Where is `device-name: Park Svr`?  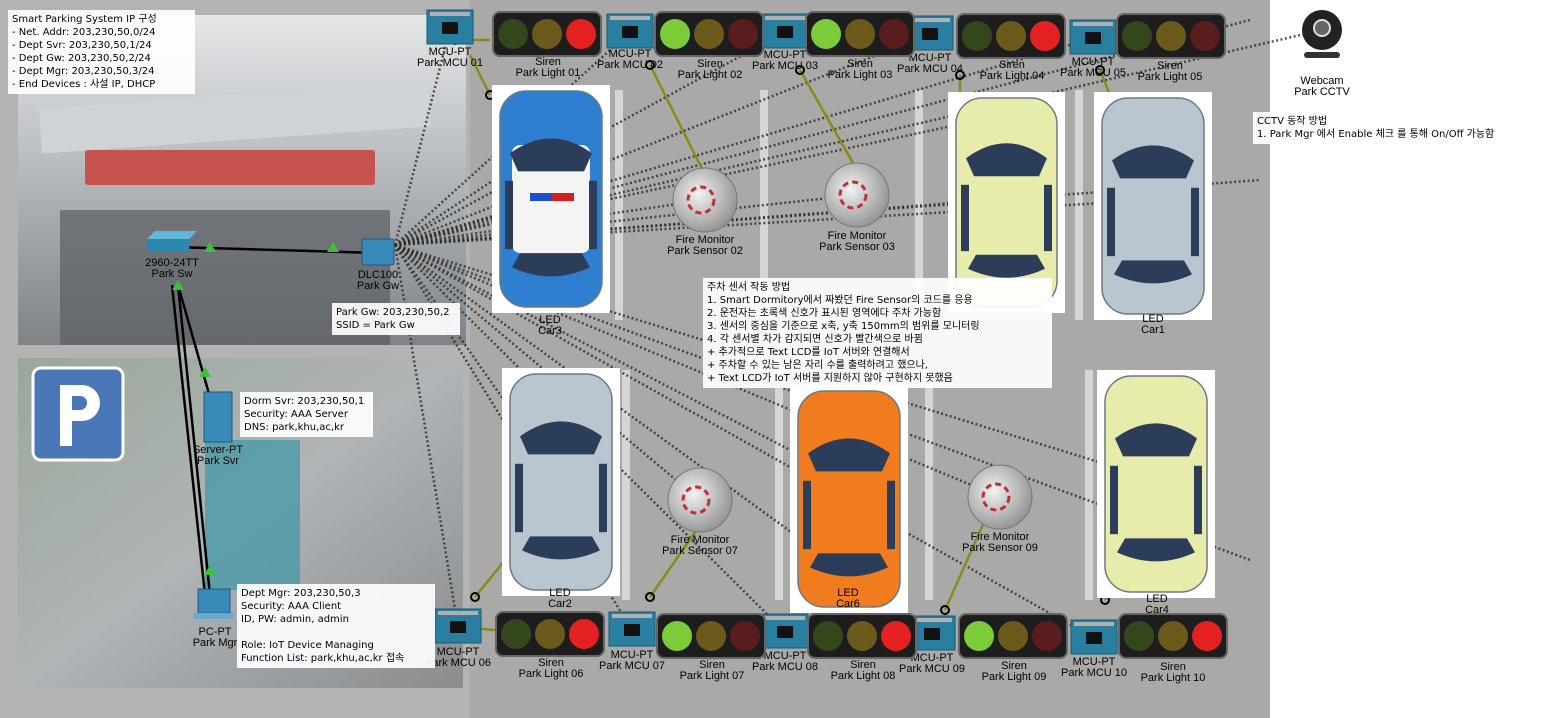
device-name: Park Svr is located at coordinates (218, 461).